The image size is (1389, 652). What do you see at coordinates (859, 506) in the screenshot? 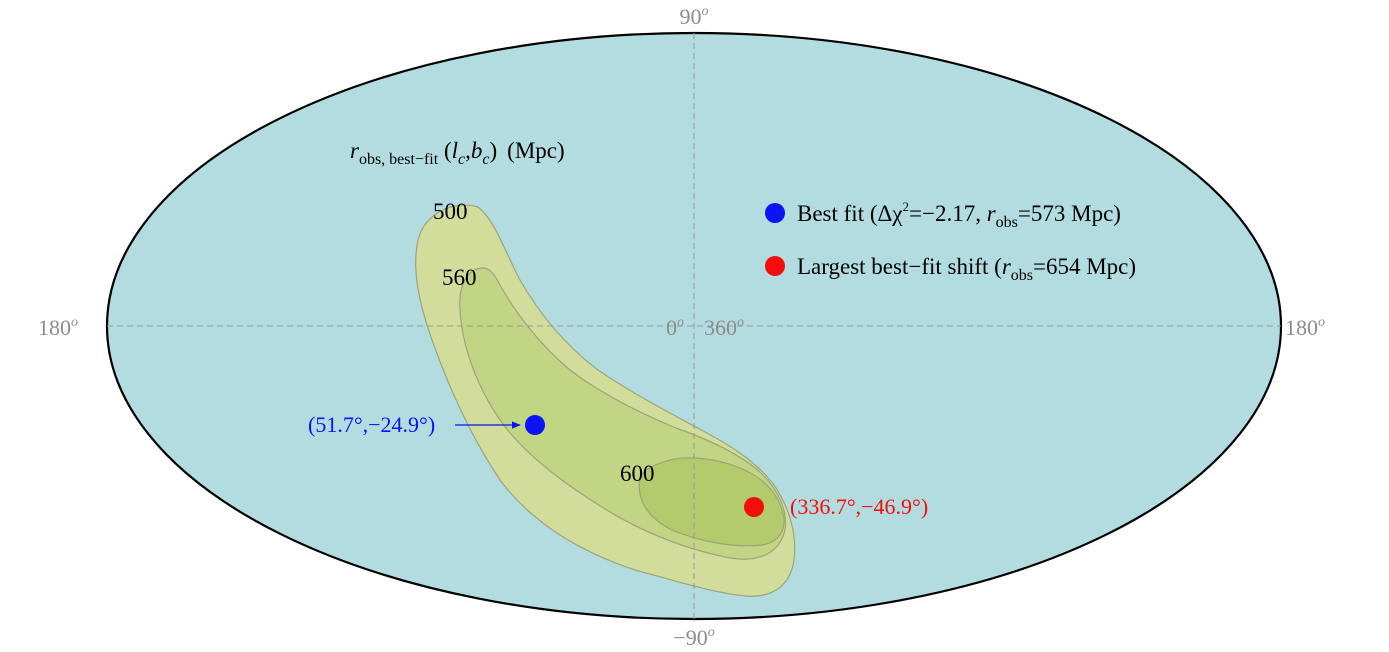
I see `largest-shift-coord-label: (336.7°,−46.9°)` at bounding box center [859, 506].